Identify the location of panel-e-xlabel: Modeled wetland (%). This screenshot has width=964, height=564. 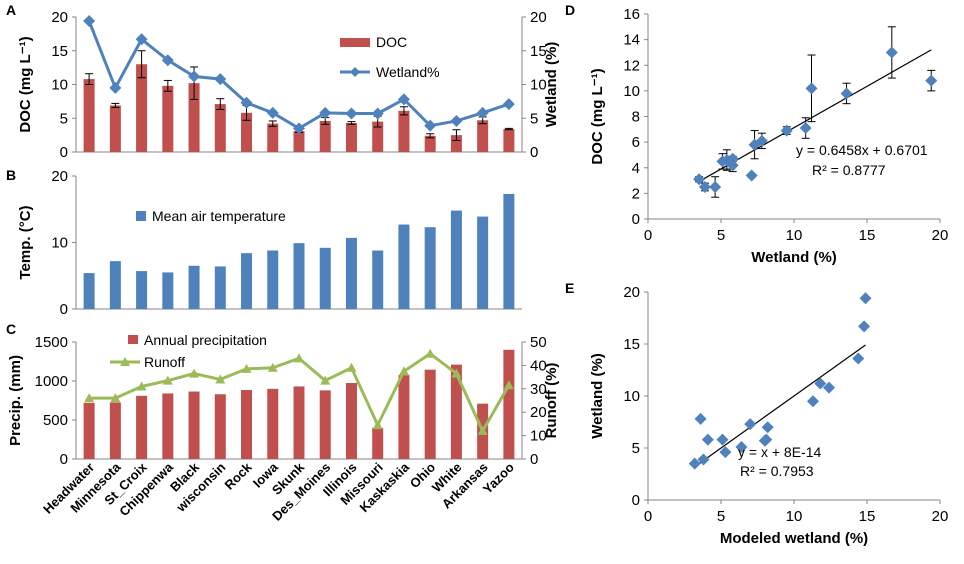
(794, 538).